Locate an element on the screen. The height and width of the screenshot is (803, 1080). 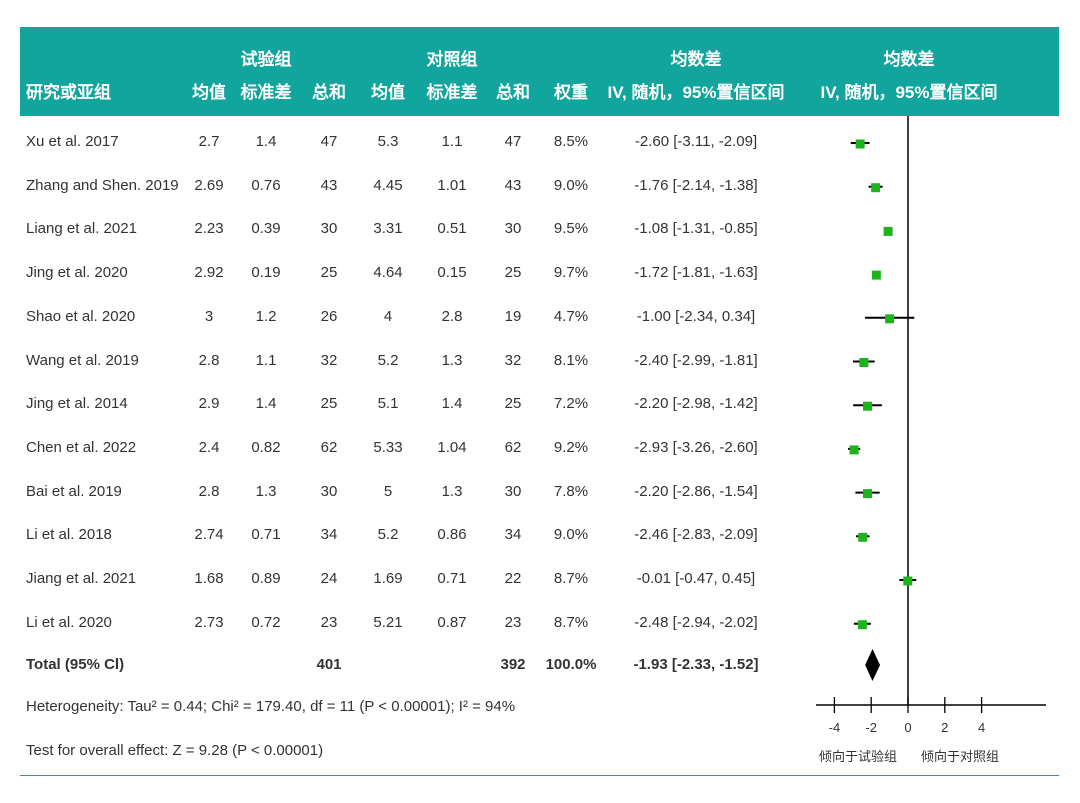
row-8-n2: 62 is located at coordinates (513, 447).